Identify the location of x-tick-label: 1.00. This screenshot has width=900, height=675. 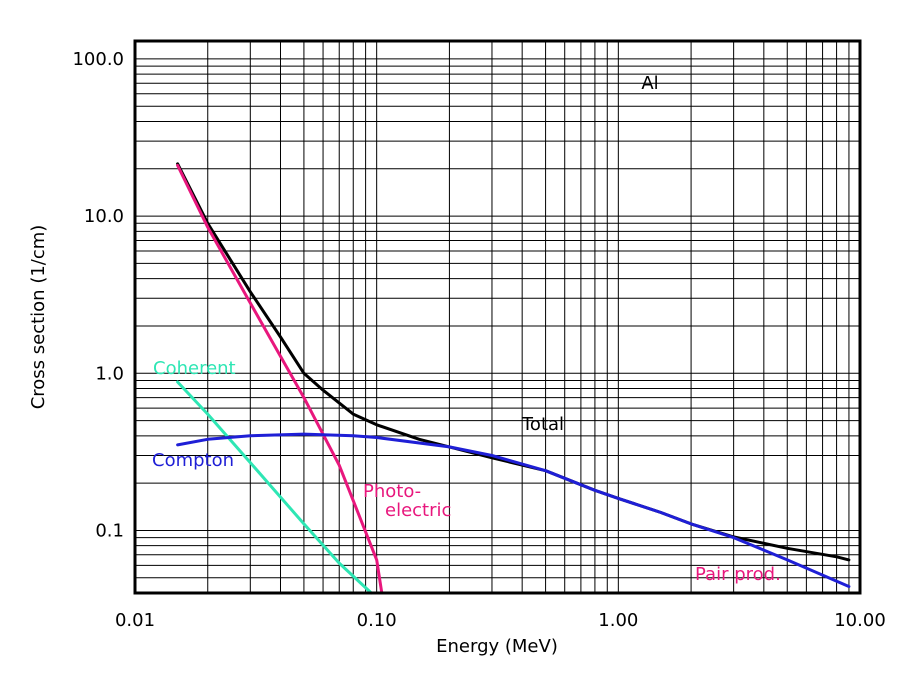
(618, 620).